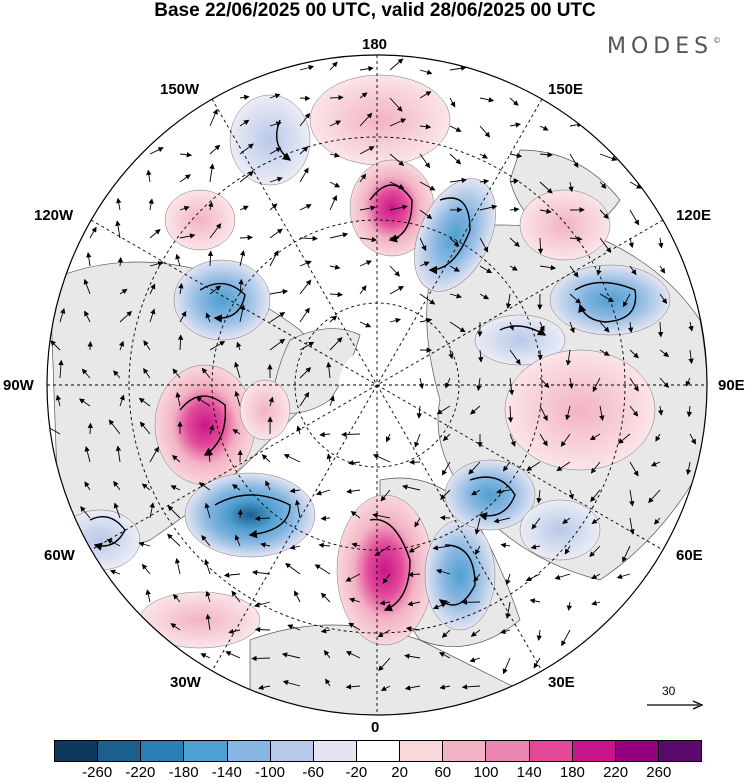 The width and height of the screenshot is (750, 783). What do you see at coordinates (385, 570) in the screenshot?
I see `anomaly-europe-high` at bounding box center [385, 570].